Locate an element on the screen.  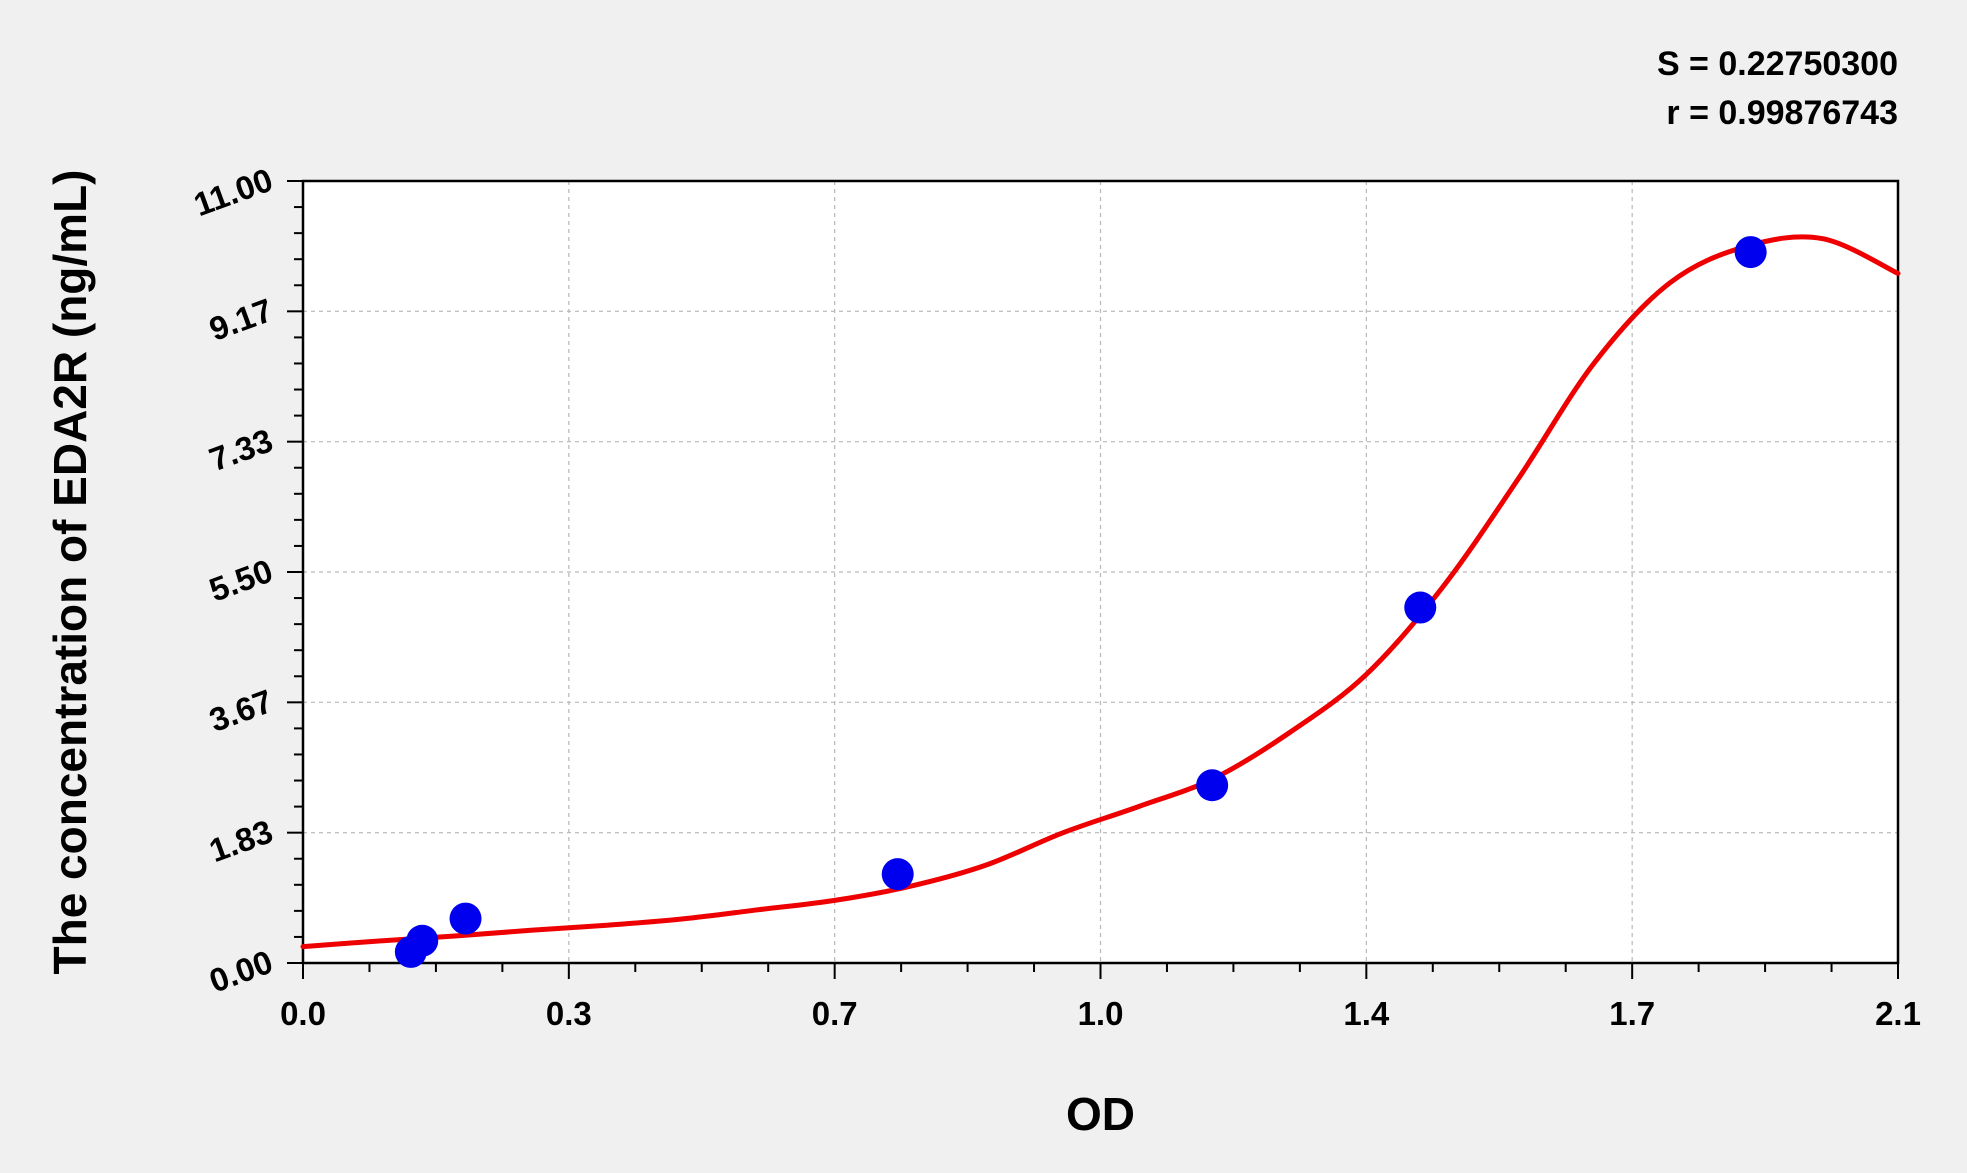
x-tick-label: 0.7 is located at coordinates (835, 1013).